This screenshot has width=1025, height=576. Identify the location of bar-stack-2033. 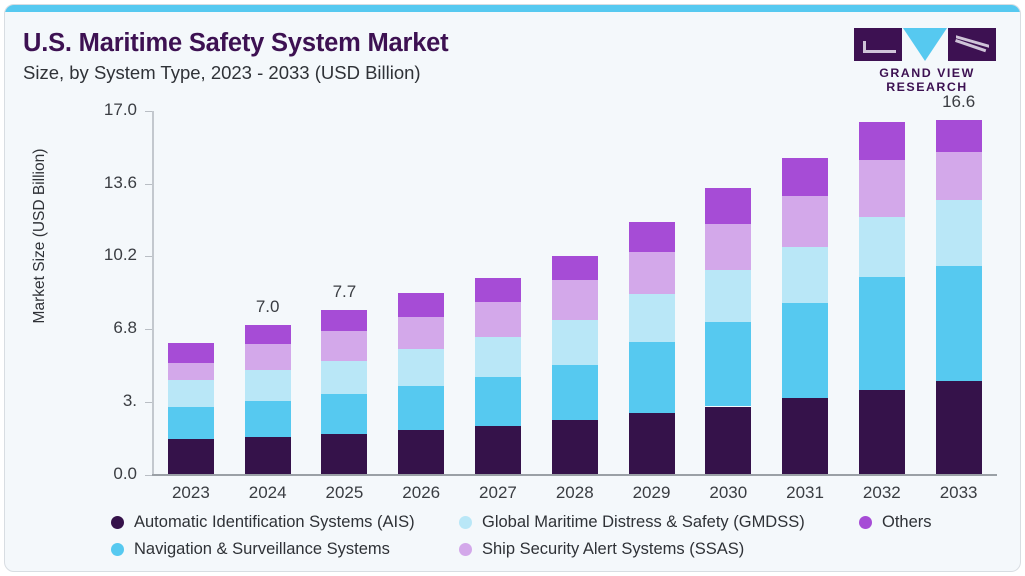
(958, 293).